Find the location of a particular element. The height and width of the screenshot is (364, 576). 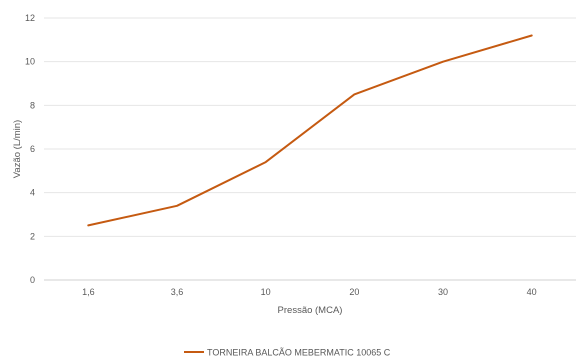

y-tick-label: 0 is located at coordinates (32, 280).